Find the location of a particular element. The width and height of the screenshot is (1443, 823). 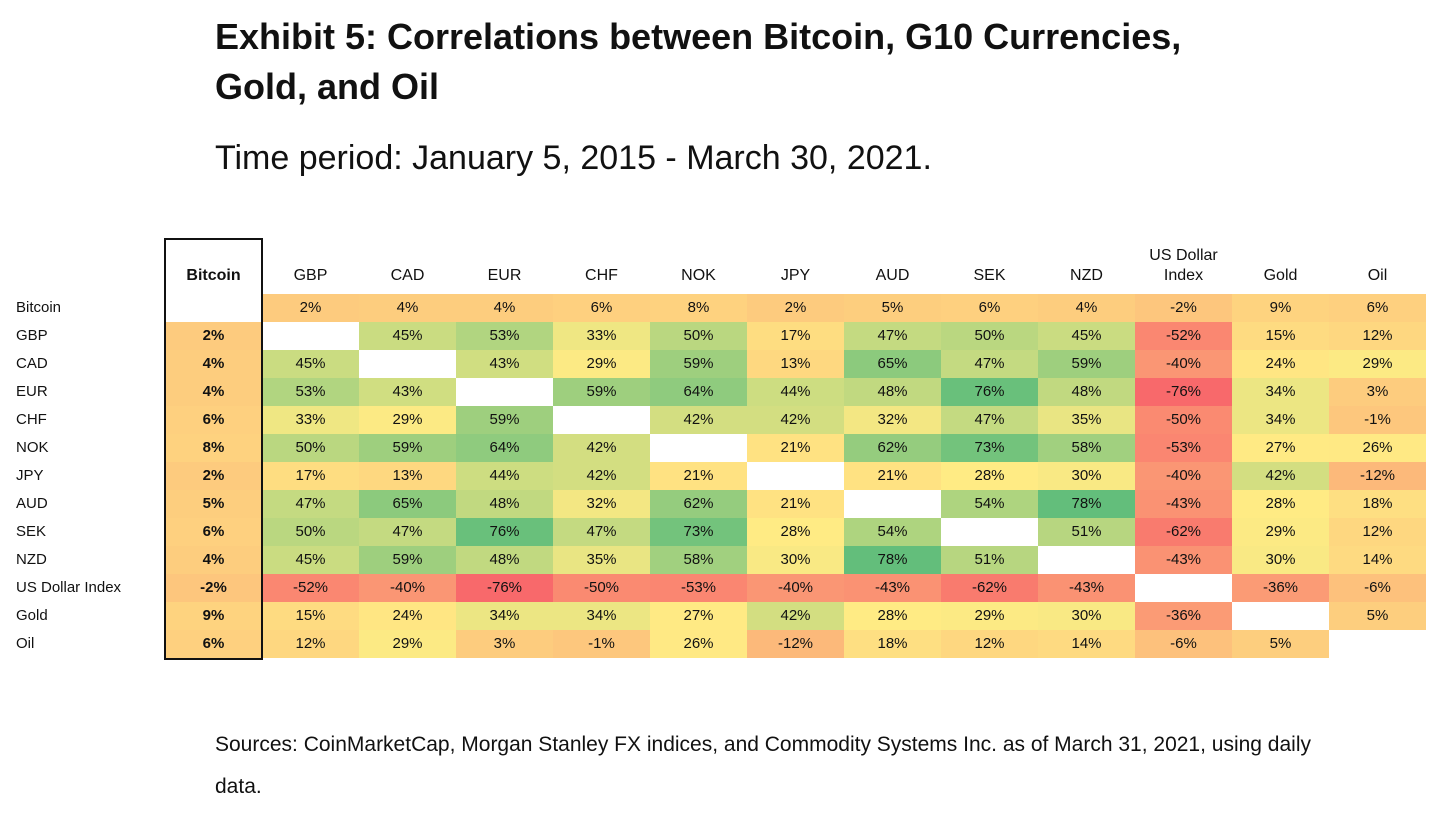

column-header-line: US Dollar is located at coordinates (1183, 255).